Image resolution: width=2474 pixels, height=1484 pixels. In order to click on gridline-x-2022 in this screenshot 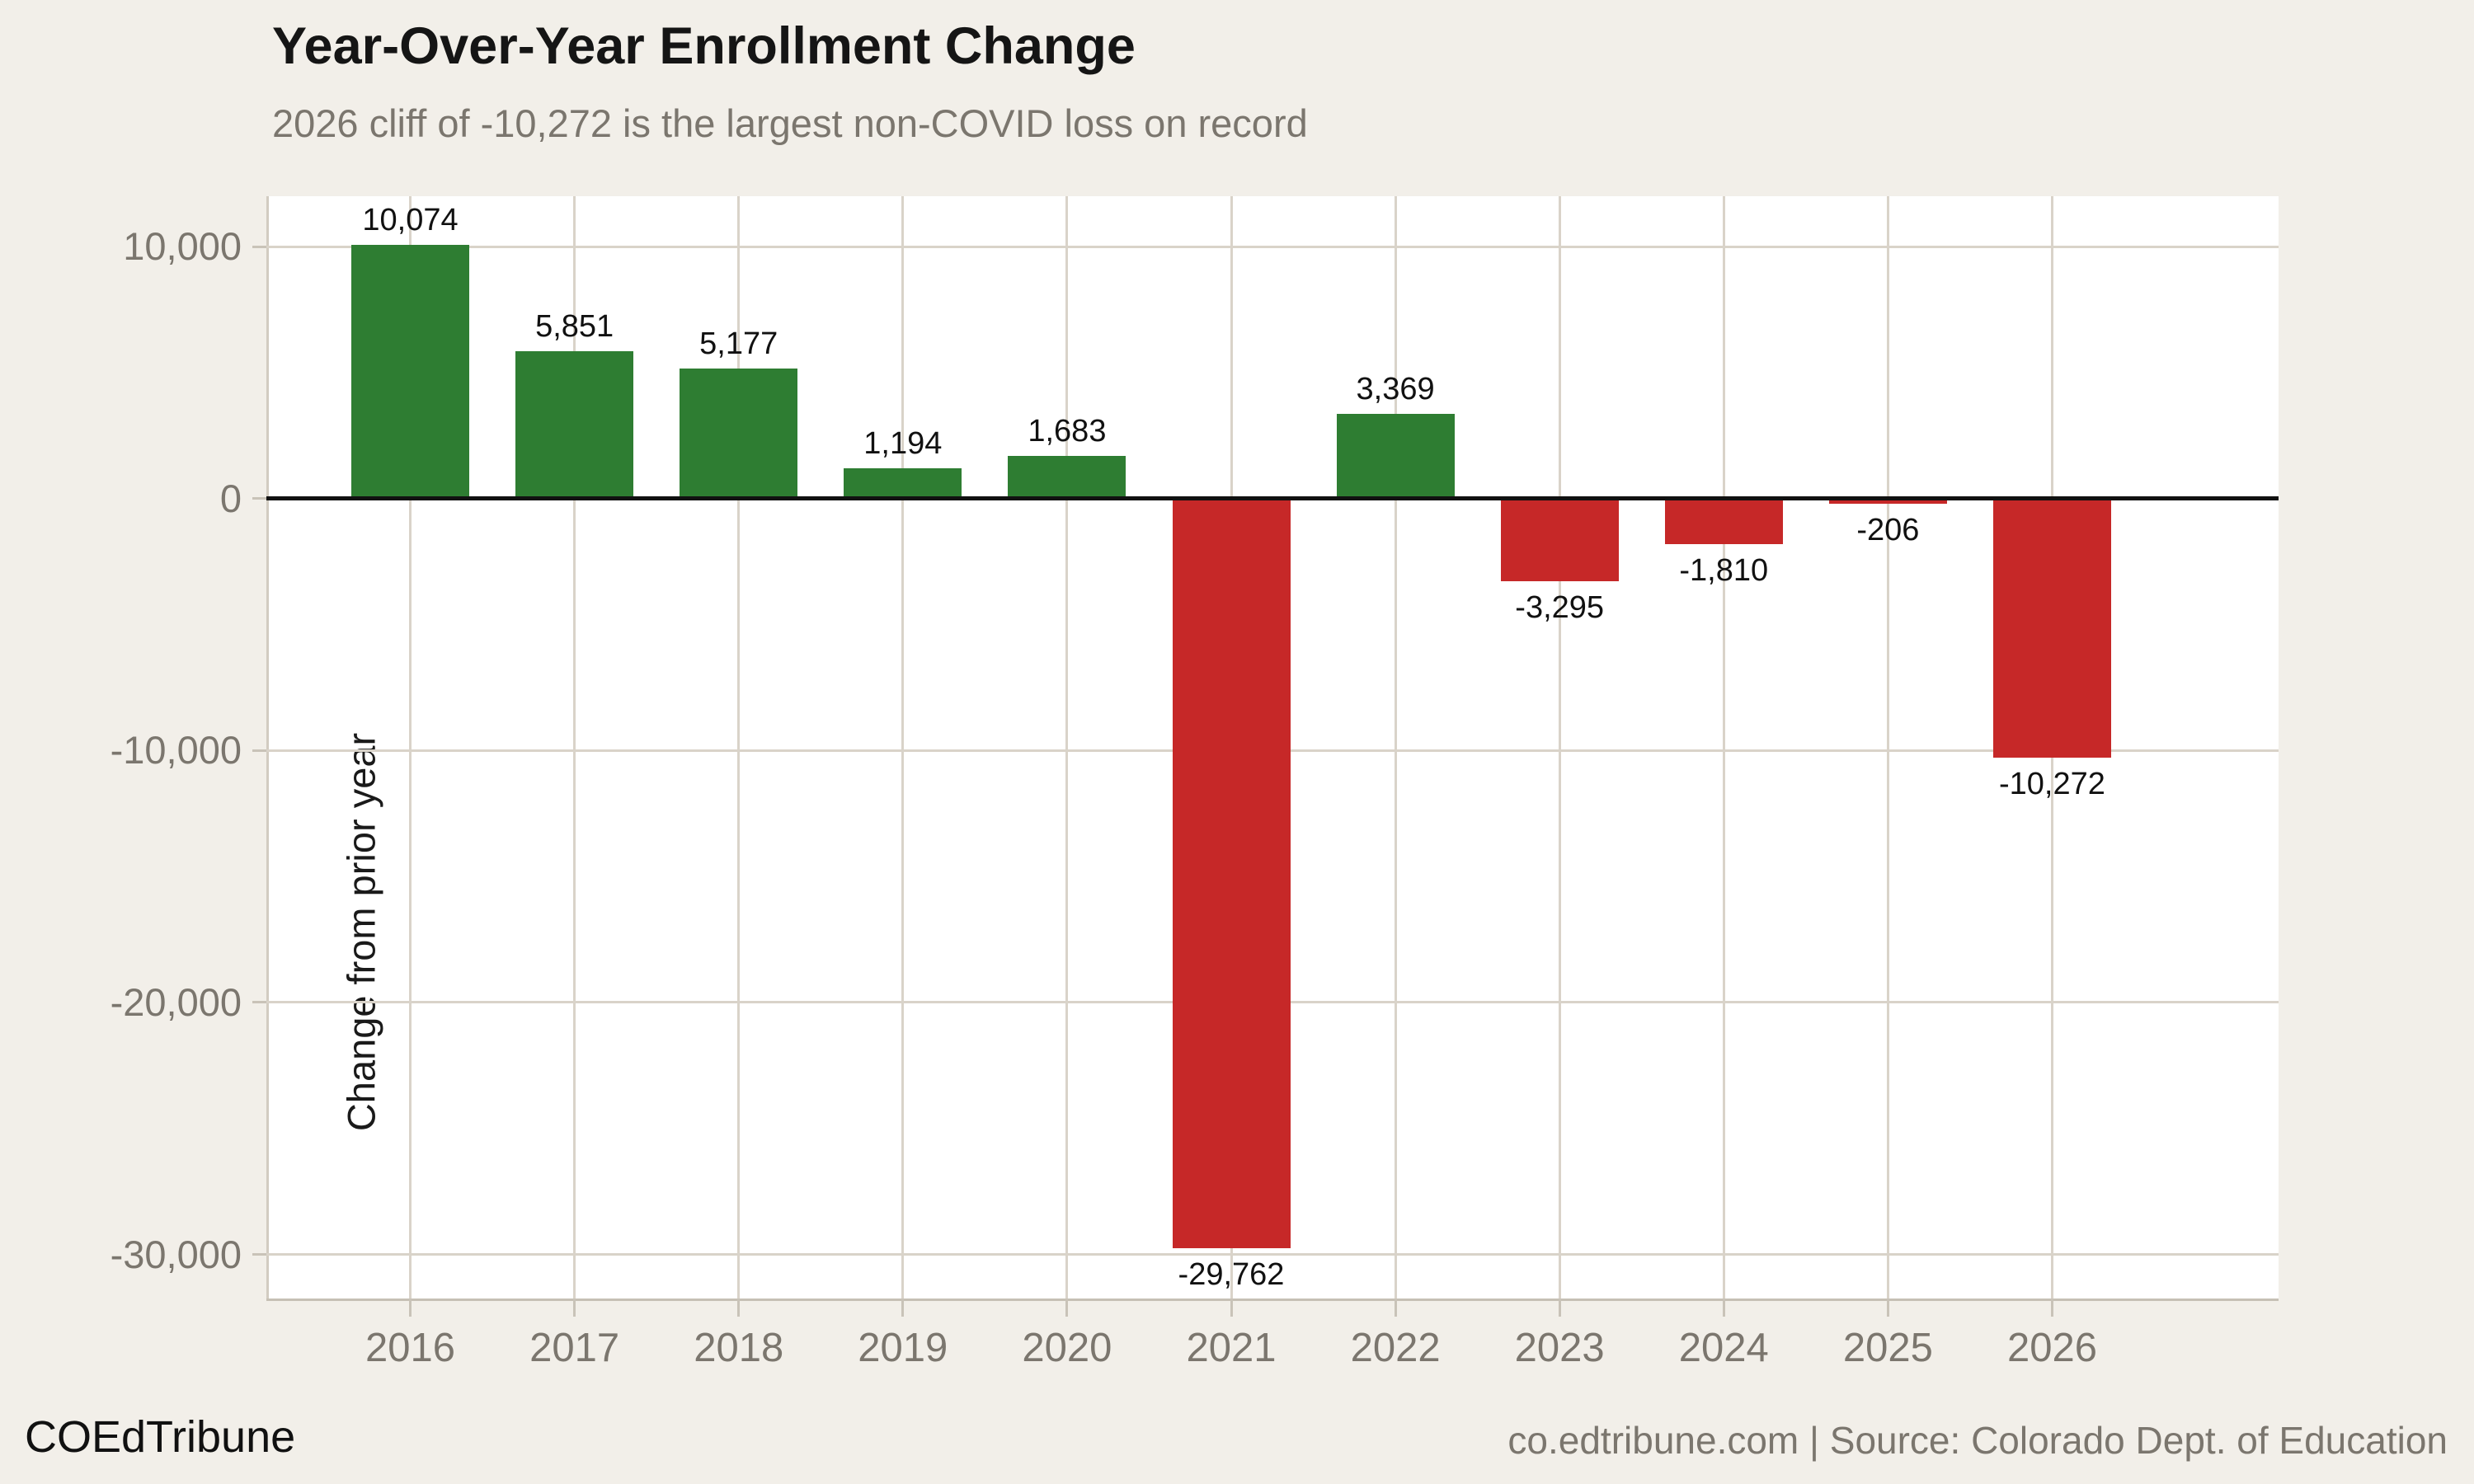, I will do `click(1395, 747)`.